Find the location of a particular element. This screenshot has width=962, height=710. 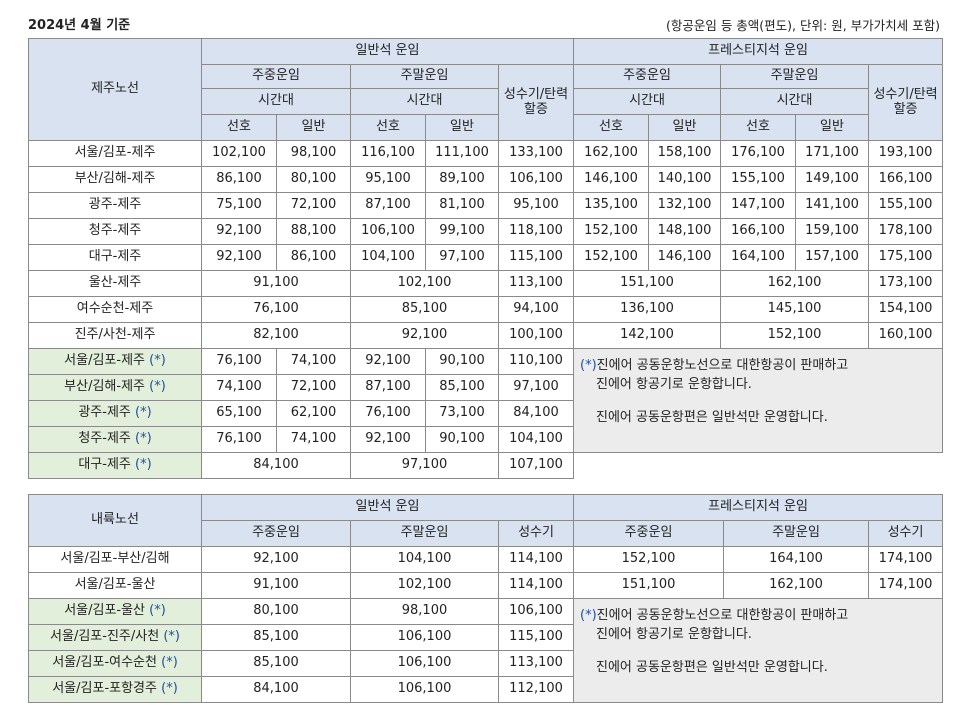

reference-date: 2024년 4월 기준 is located at coordinates (79, 25).